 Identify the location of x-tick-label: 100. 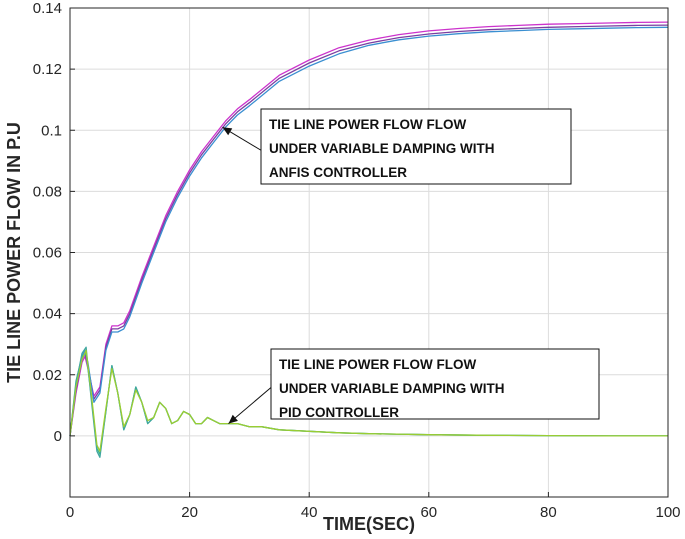
(667, 512).